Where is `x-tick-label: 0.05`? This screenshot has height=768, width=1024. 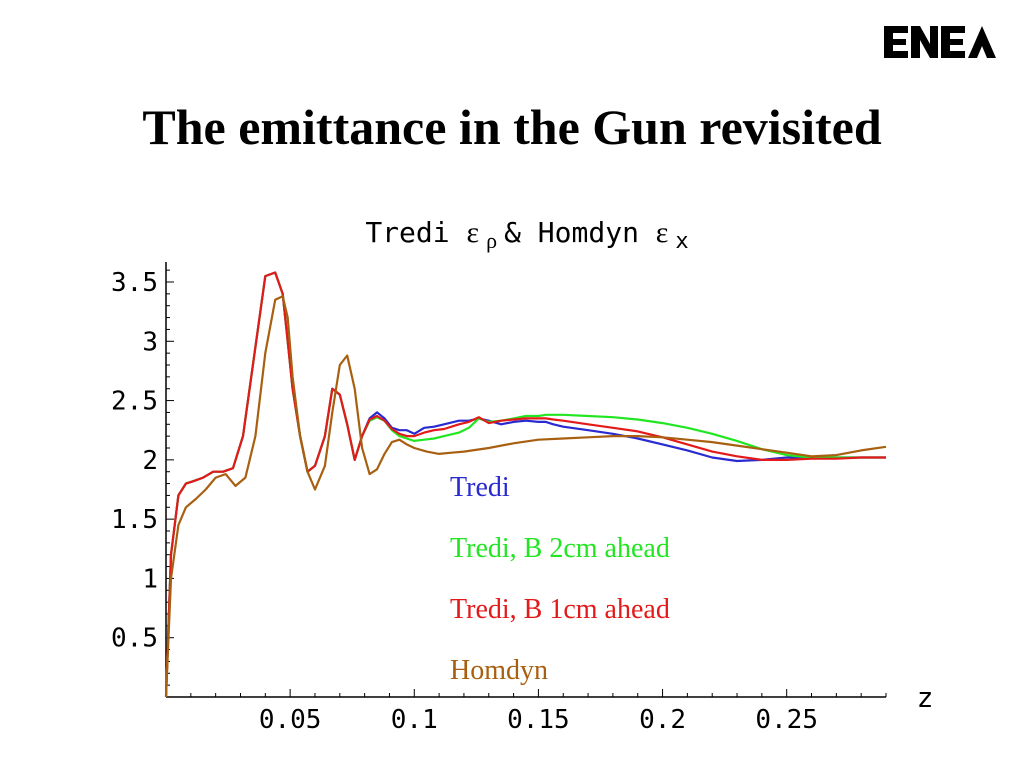 x-tick-label: 0.05 is located at coordinates (290, 720).